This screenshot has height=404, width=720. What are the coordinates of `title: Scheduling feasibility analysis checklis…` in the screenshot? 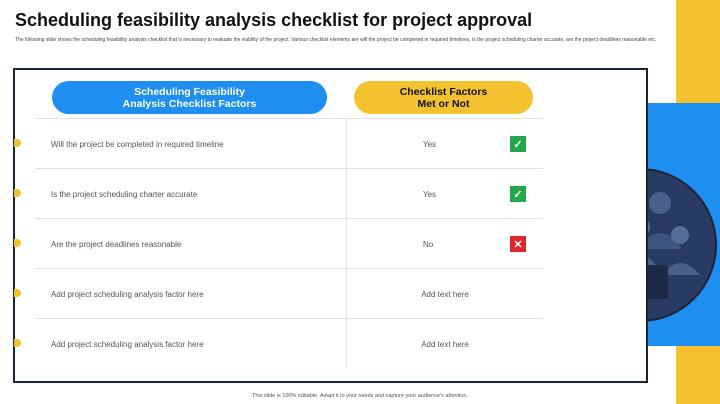 It's located at (274, 20).